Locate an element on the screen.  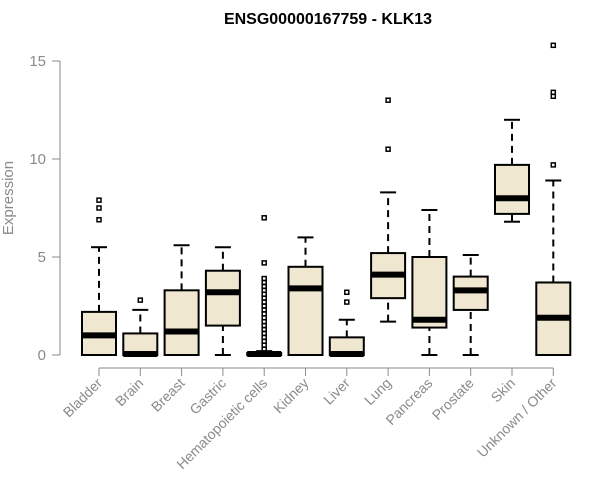
x-tick-label: Bladder is located at coordinates (83, 398).